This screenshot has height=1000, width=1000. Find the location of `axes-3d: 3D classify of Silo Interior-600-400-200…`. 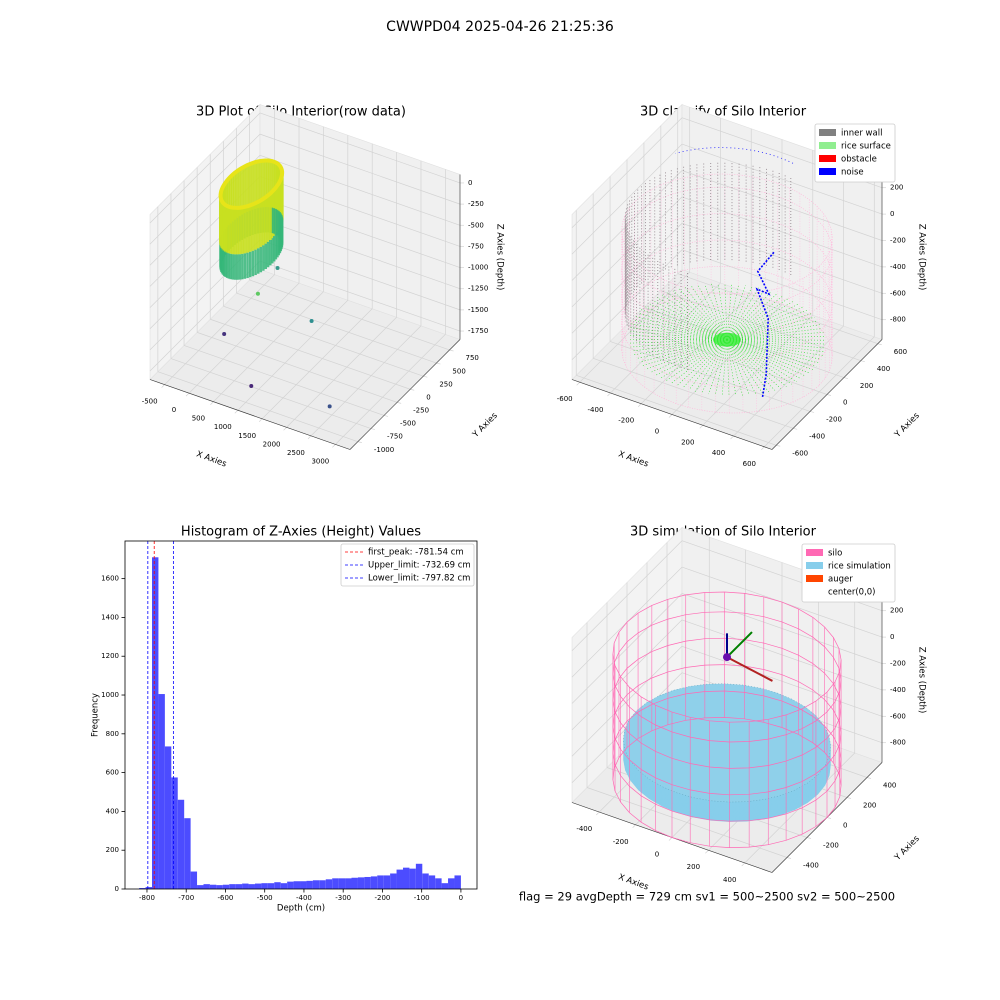

axes-3d: 3D classify of Silo Interior-600-400-200… is located at coordinates (742, 286).